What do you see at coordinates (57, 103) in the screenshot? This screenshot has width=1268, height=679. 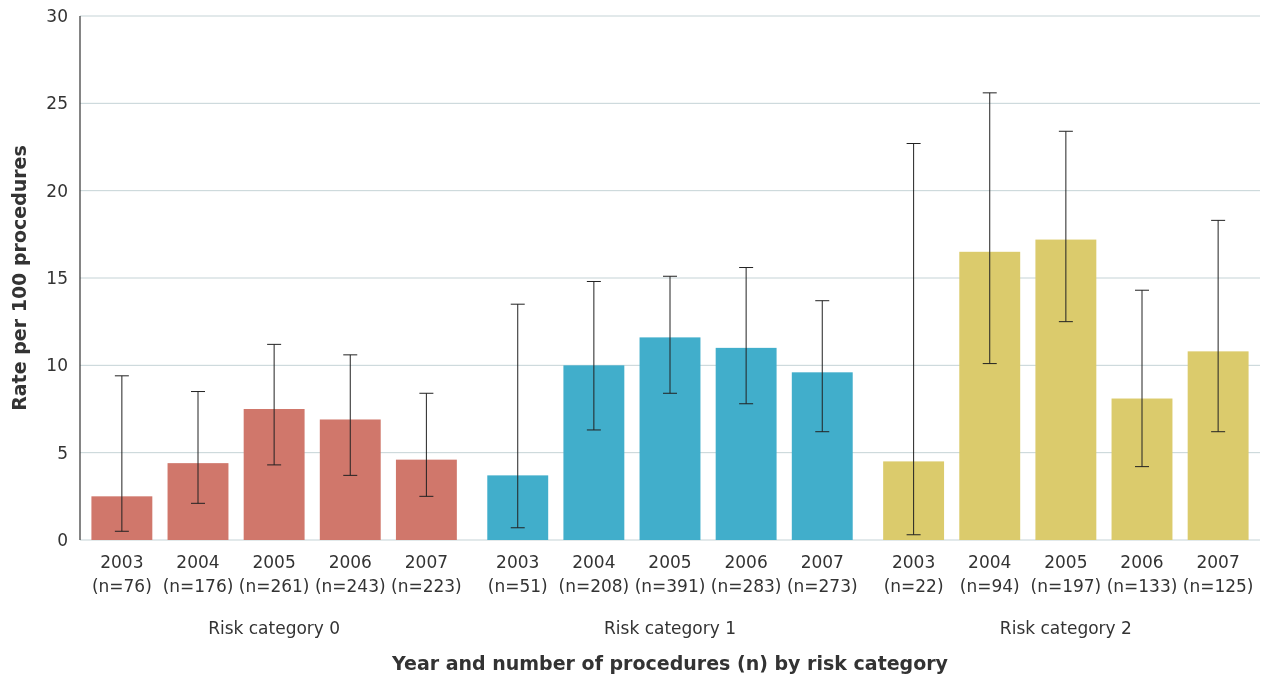 I see `y-tick-label: 25` at bounding box center [57, 103].